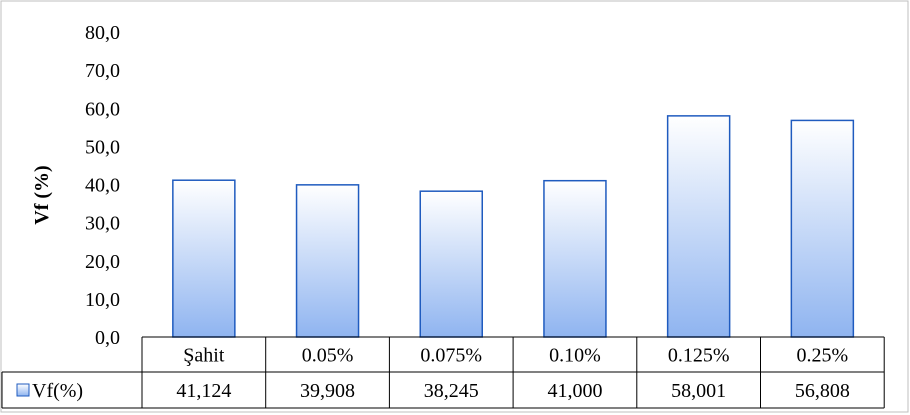 The height and width of the screenshot is (415, 910). What do you see at coordinates (698, 391) in the screenshot?
I see `data-value-label: 58,001` at bounding box center [698, 391].